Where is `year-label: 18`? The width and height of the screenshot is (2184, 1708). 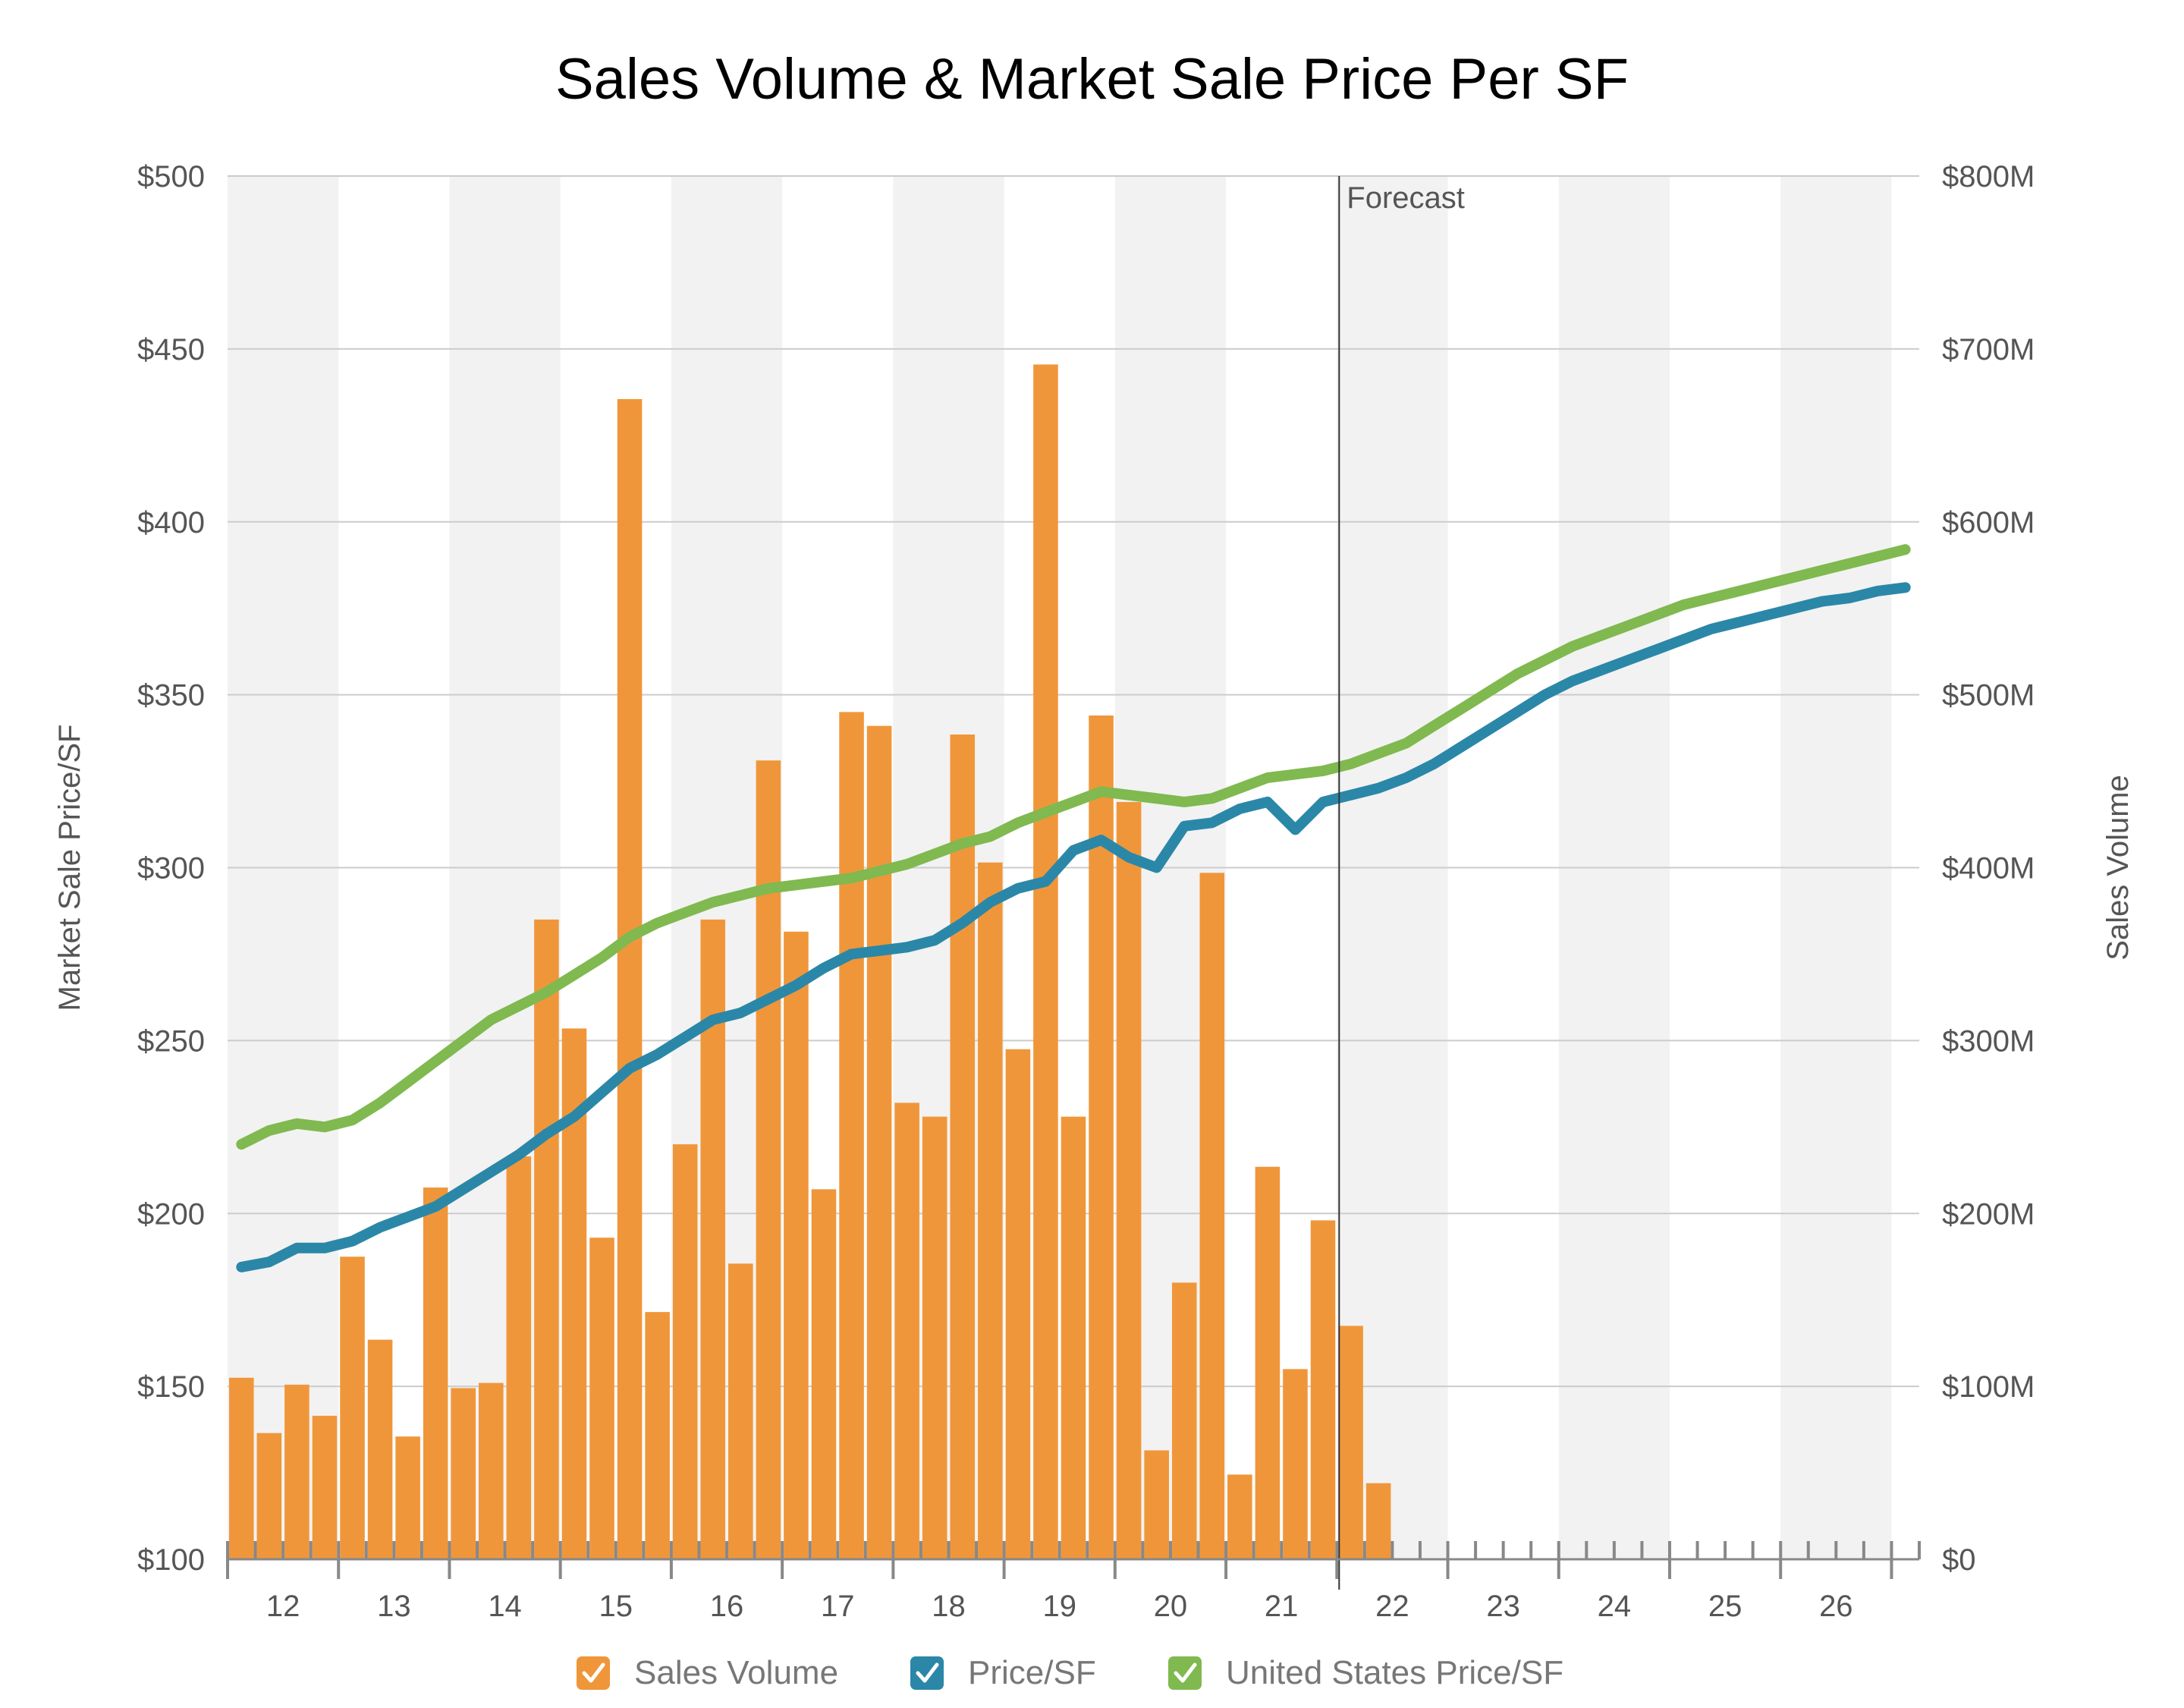
year-label: 18 is located at coordinates (949, 1606).